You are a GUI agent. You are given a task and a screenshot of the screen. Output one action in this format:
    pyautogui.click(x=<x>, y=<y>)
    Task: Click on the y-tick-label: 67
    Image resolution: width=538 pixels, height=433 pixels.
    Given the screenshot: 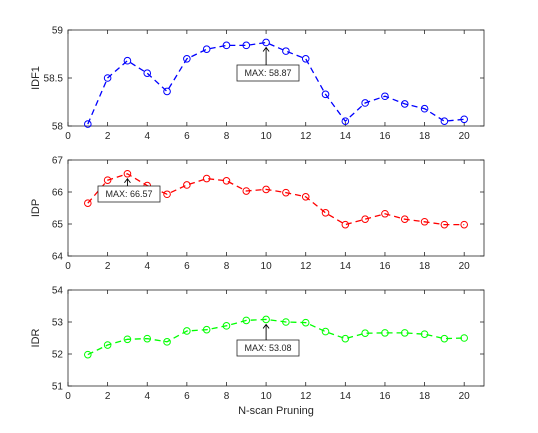 What is the action you would take?
    pyautogui.click(x=58, y=161)
    